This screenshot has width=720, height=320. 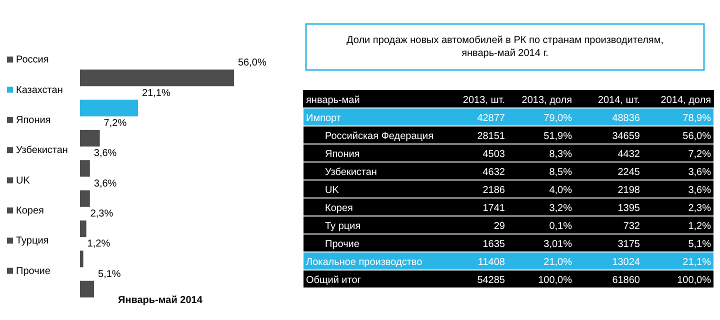 I want to click on text: 4503, so click(x=493, y=154).